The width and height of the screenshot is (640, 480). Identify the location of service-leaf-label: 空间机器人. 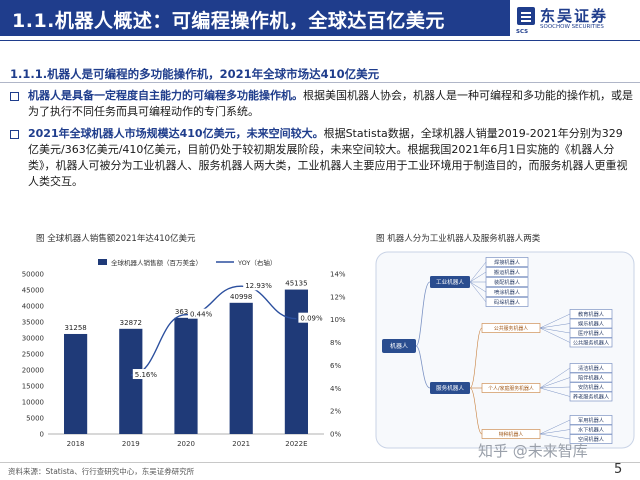
(591, 439).